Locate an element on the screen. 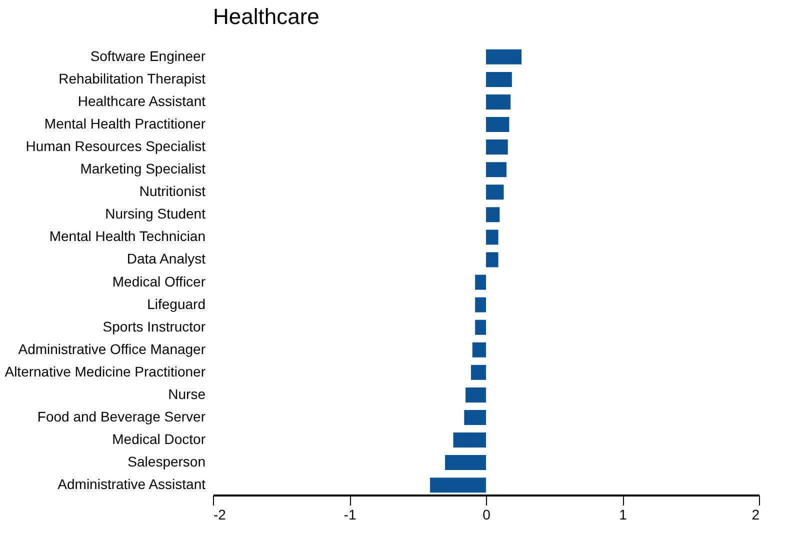 This screenshot has height=544, width=800. y-tick-label: Salesperson is located at coordinates (167, 462).